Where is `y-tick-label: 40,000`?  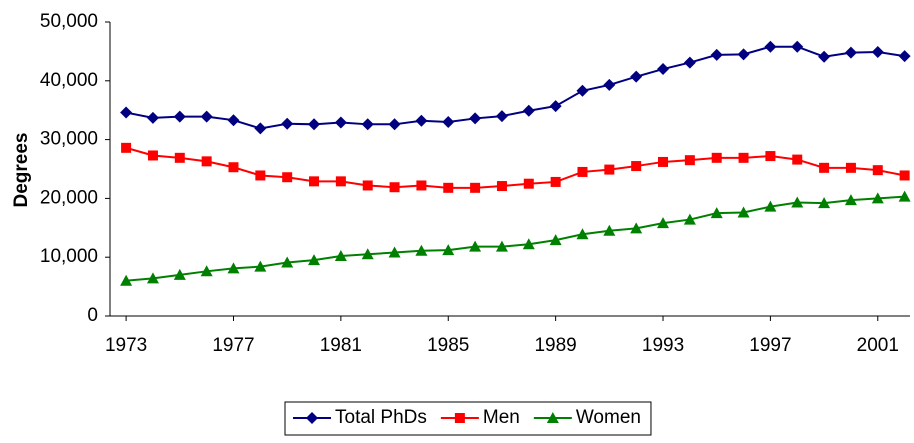
y-tick-label: 40,000 is located at coordinates (69, 80).